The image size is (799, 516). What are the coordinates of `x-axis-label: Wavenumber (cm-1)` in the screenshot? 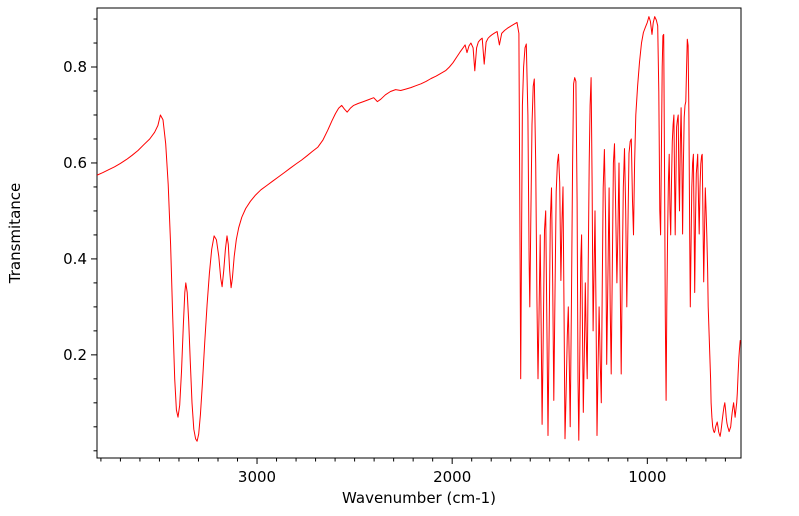 It's located at (419, 498).